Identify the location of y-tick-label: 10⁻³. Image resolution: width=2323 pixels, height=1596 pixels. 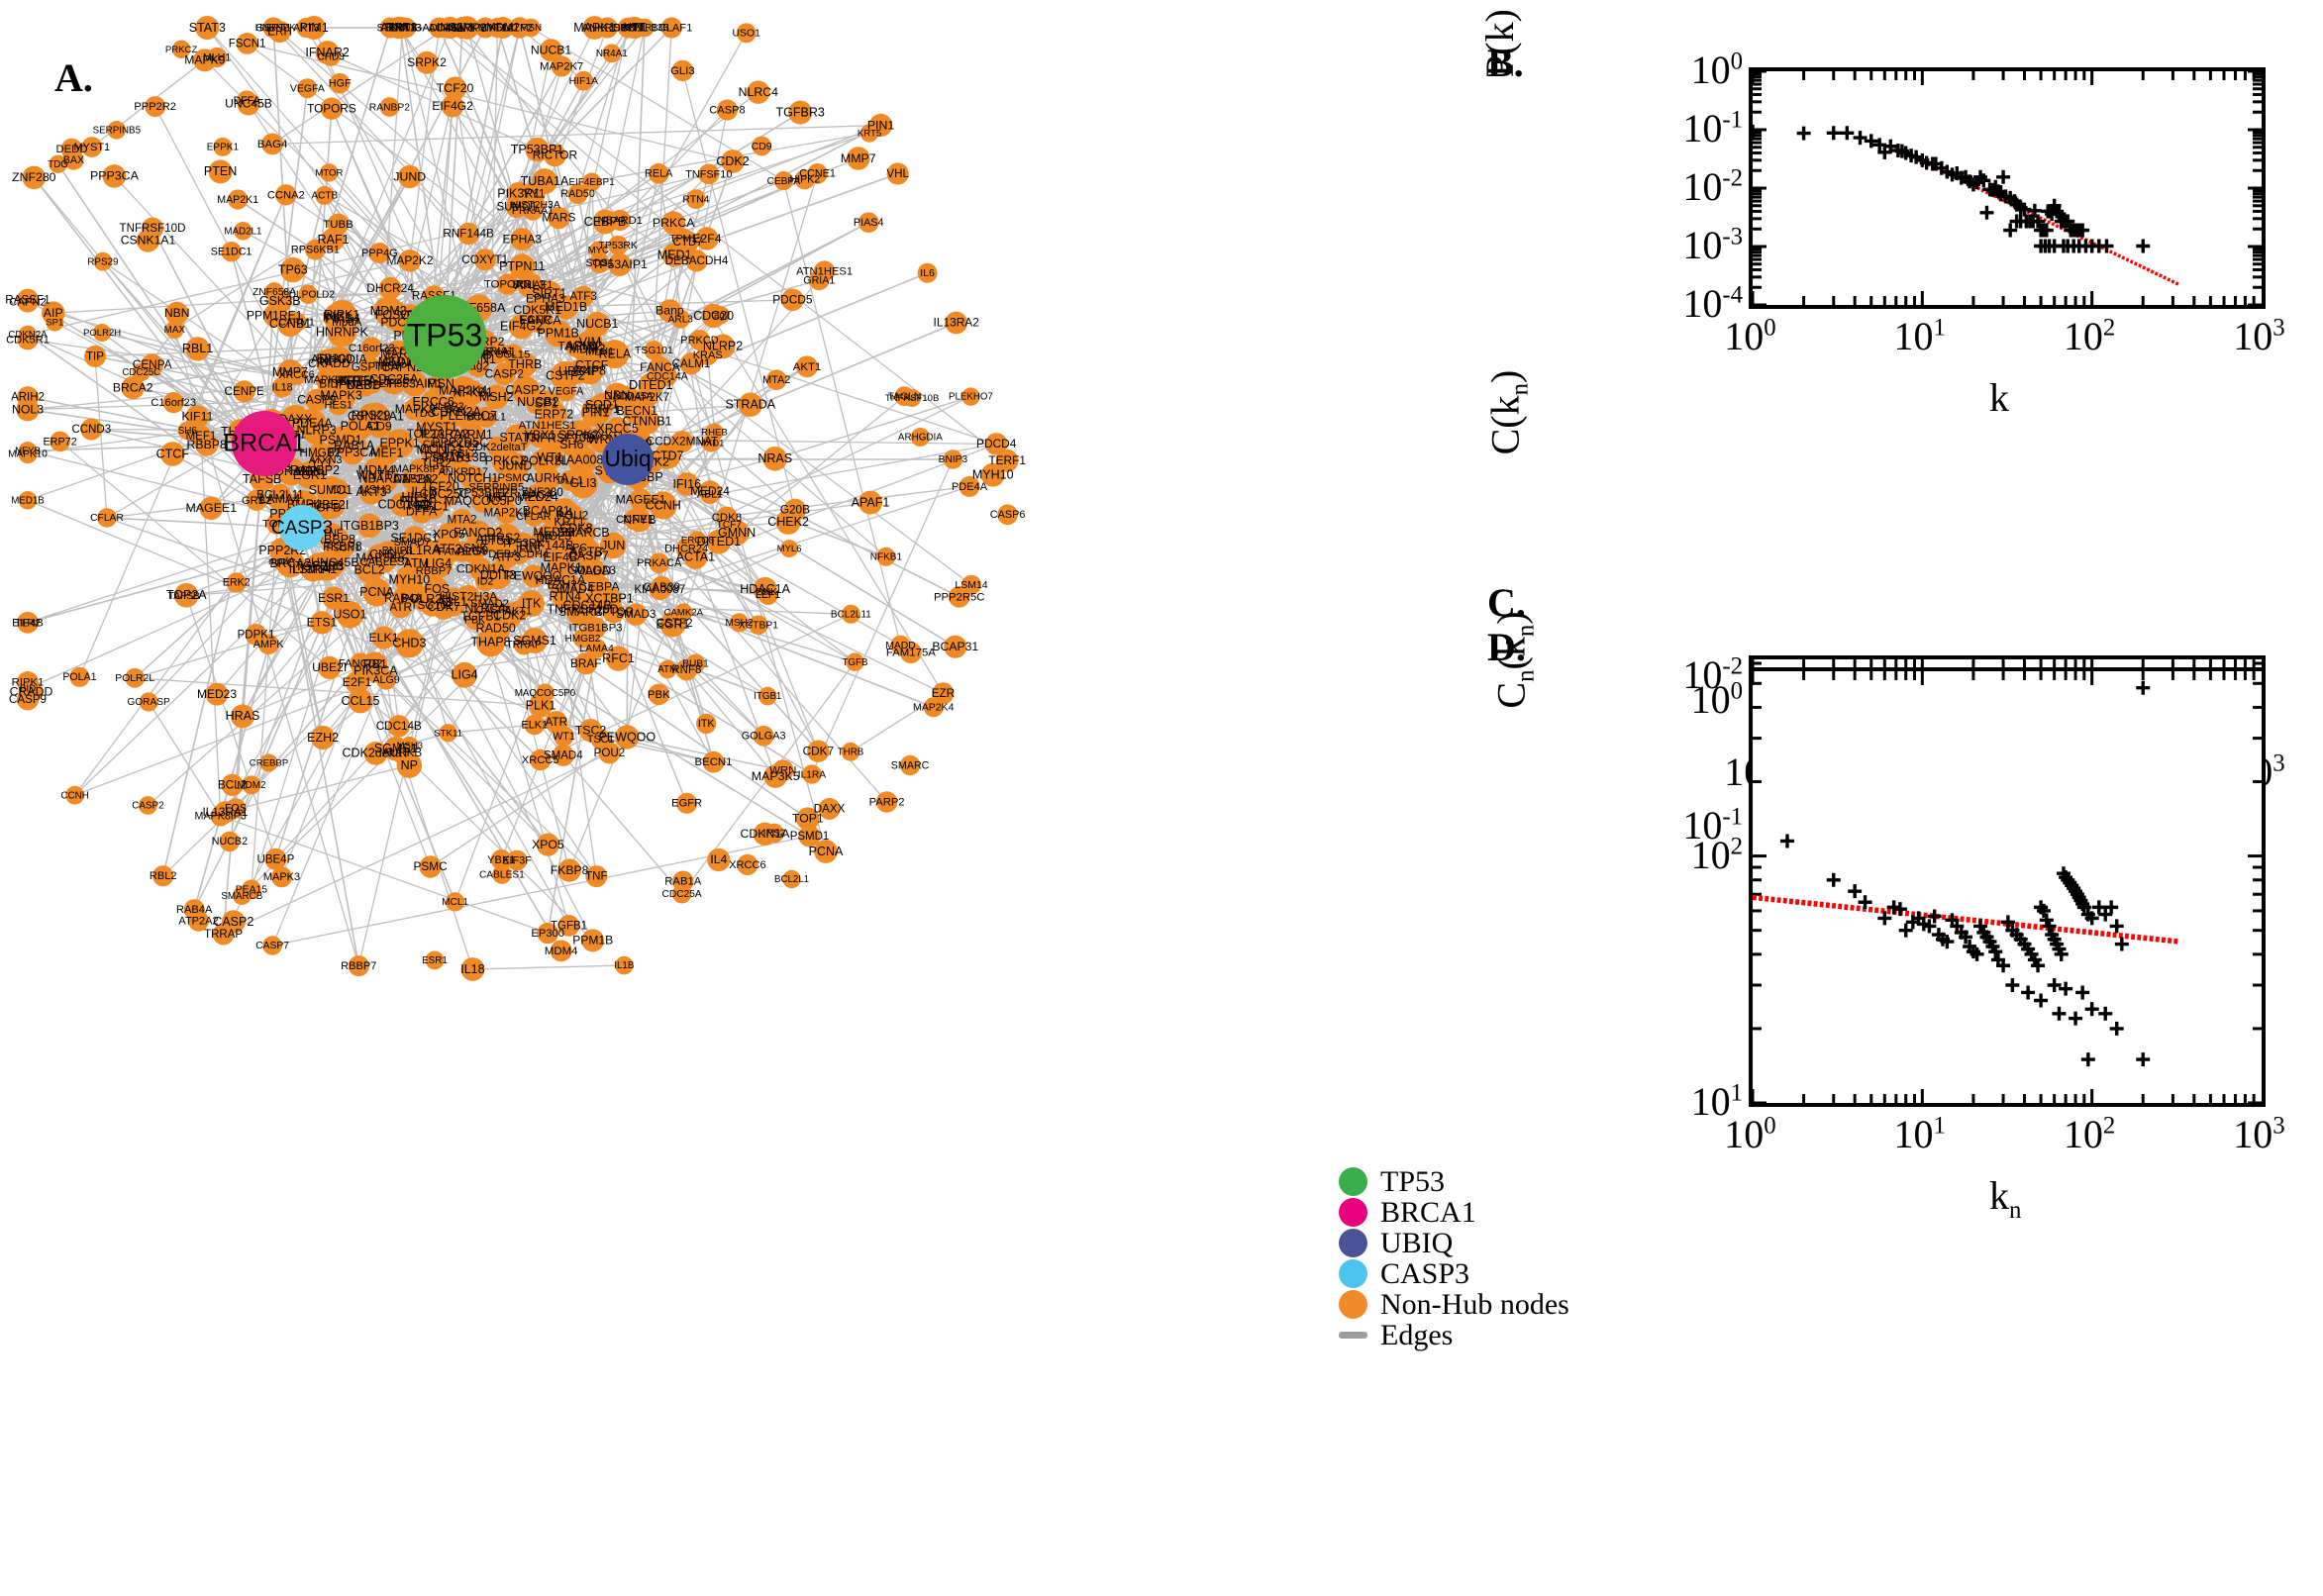
(1713, 245).